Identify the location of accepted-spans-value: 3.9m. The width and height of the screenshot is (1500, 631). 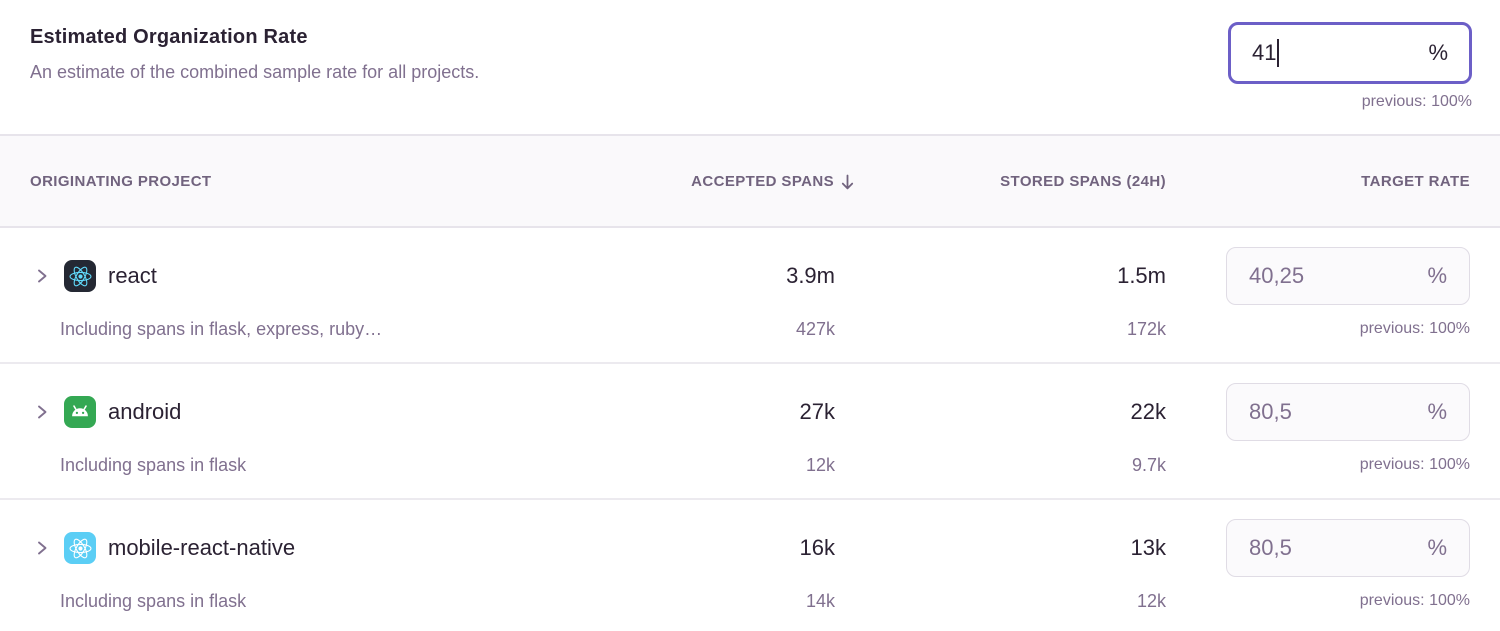
(810, 275).